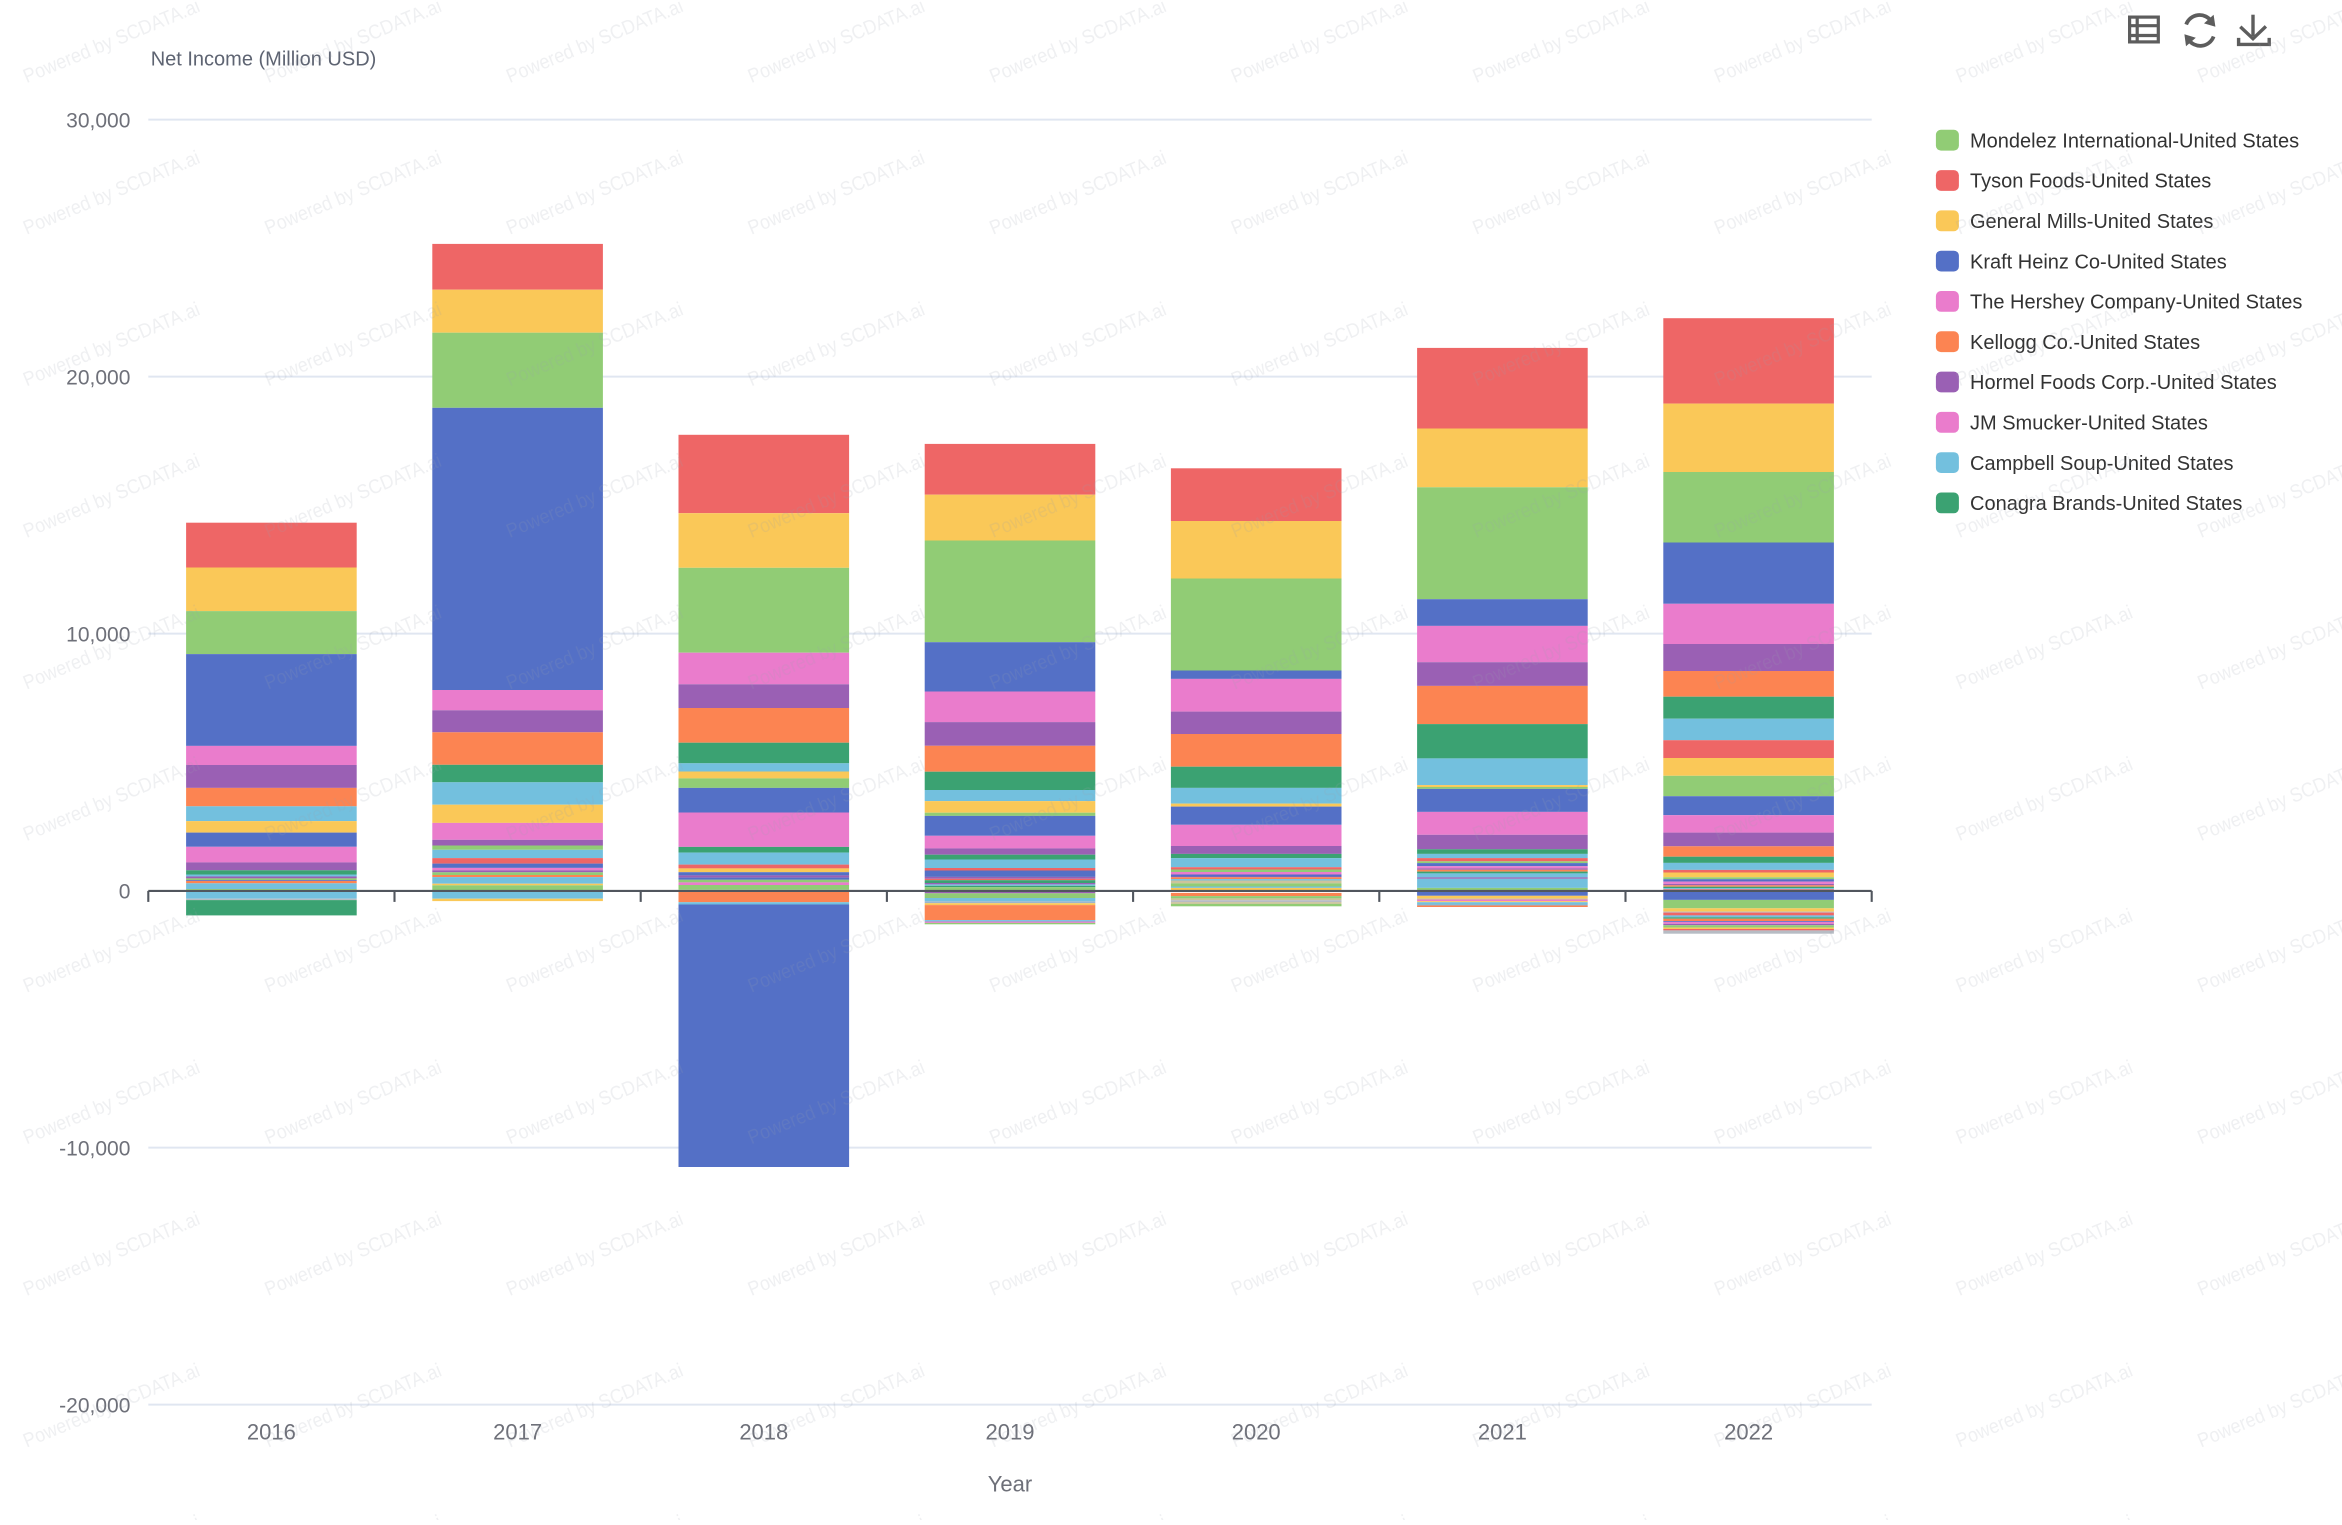  What do you see at coordinates (264, 60) in the screenshot?
I see `svg-text: Net Income (Million USD)` at bounding box center [264, 60].